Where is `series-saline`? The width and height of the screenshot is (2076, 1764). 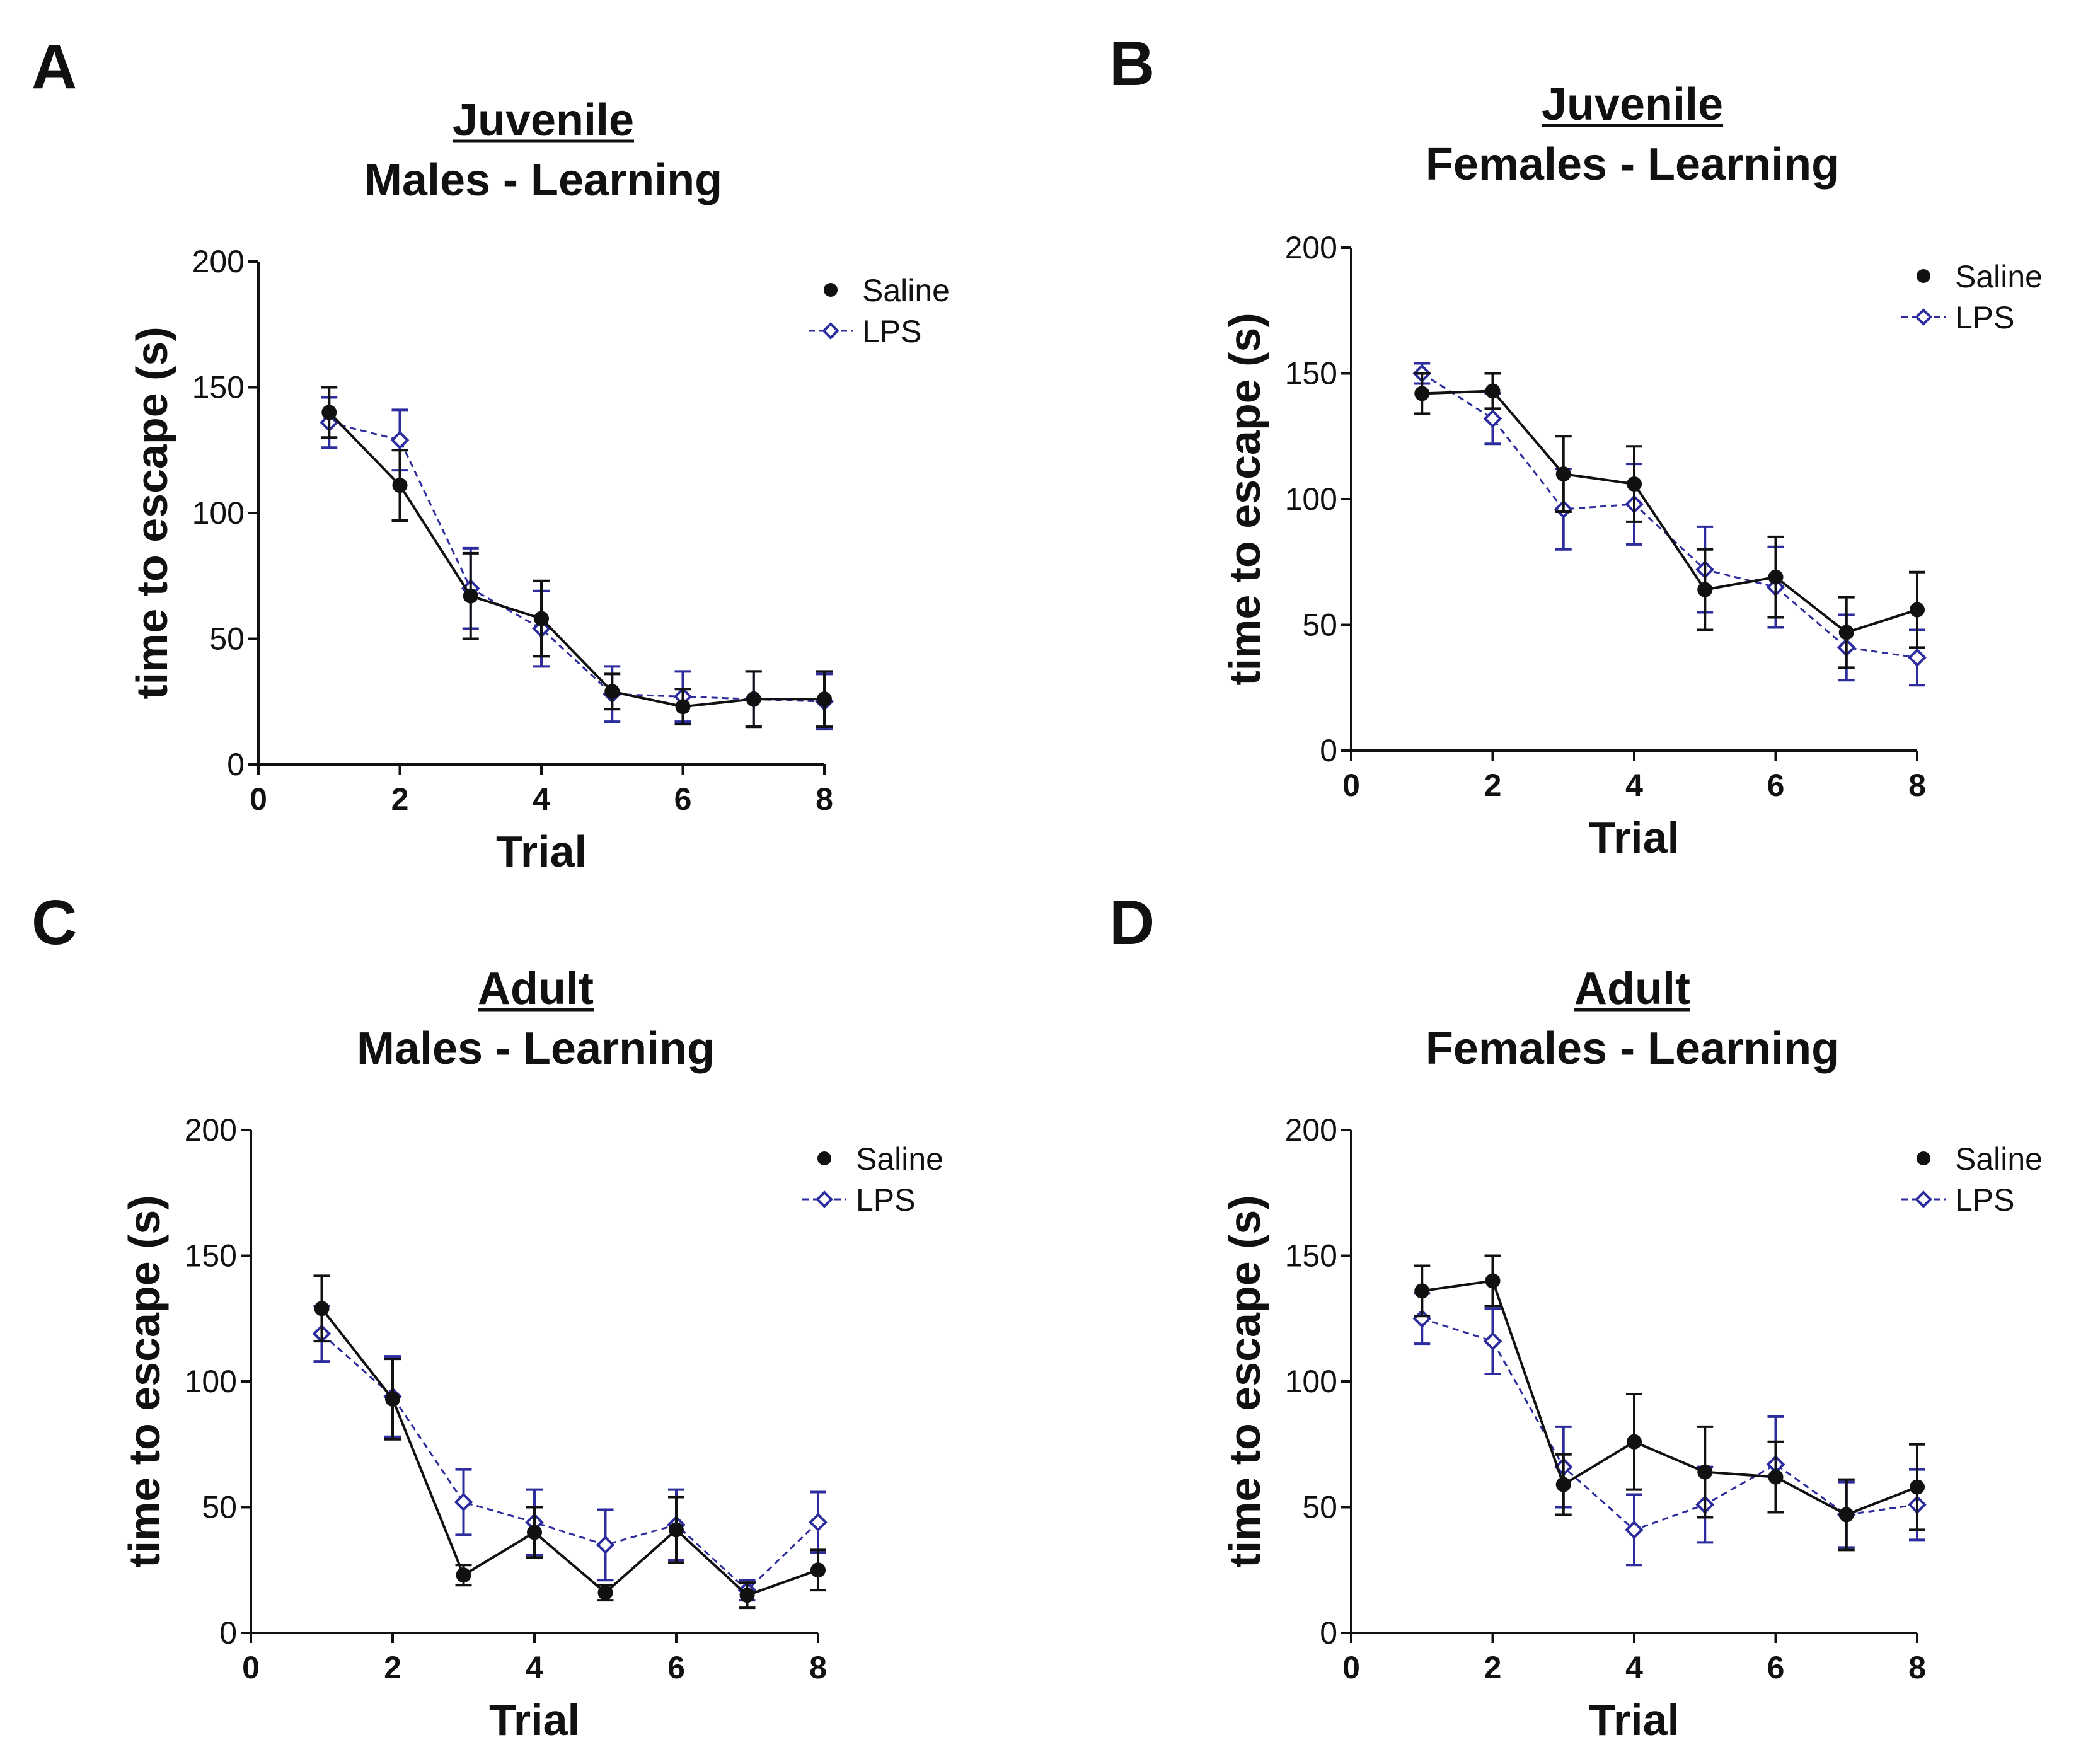 series-saline is located at coordinates (1669, 1403).